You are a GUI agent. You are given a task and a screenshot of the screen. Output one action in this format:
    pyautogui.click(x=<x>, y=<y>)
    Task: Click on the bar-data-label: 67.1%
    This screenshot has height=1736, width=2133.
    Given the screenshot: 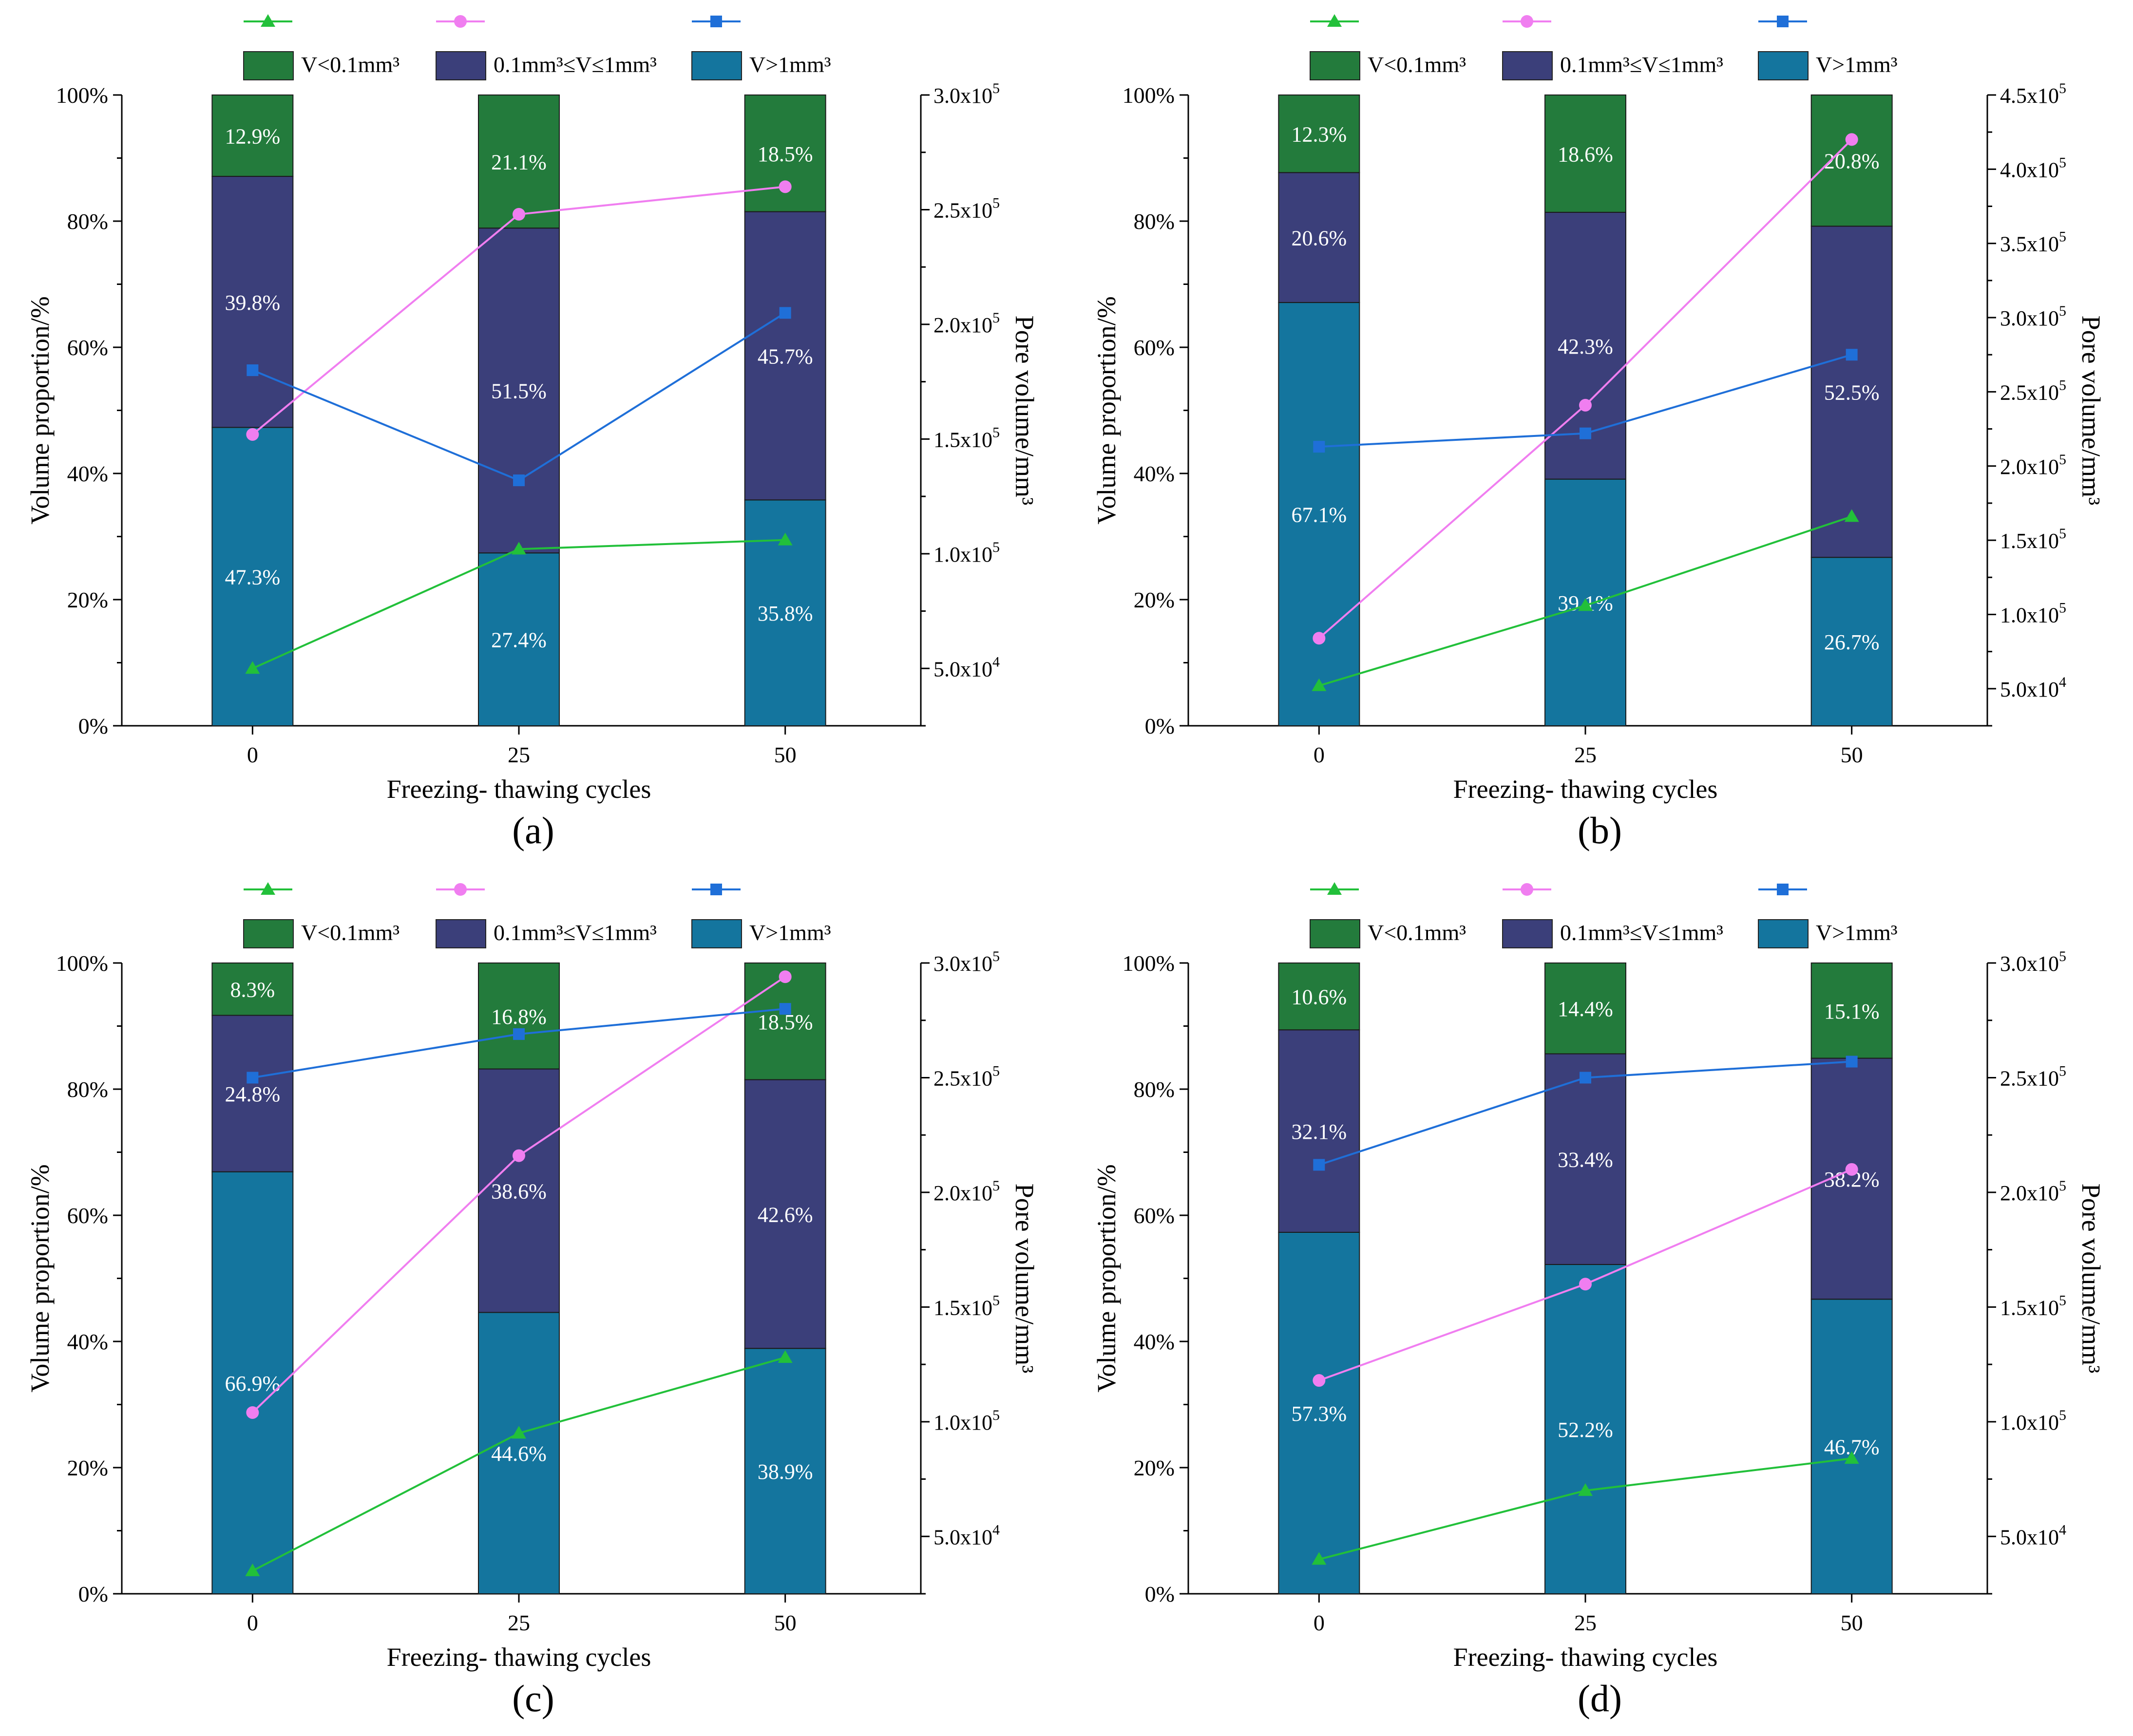 What is the action you would take?
    pyautogui.click(x=1319, y=515)
    